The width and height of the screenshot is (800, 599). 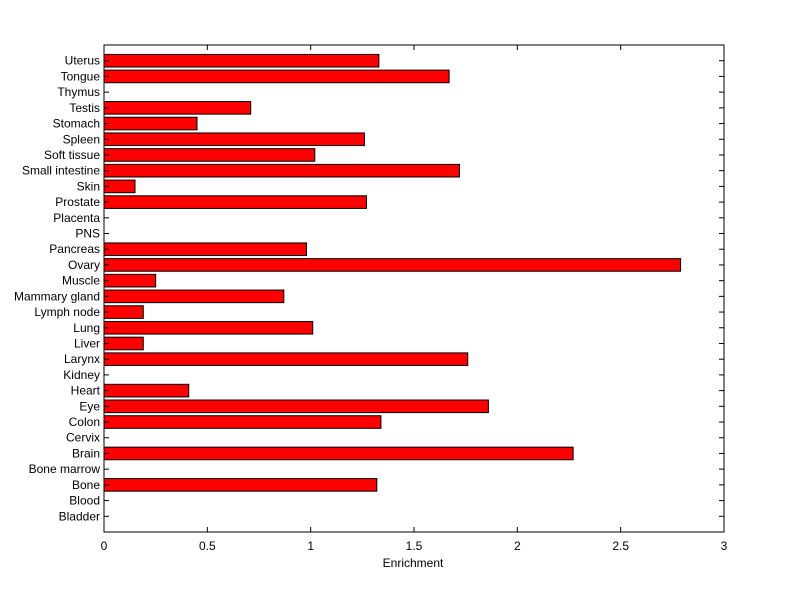 I want to click on y-tick-label-testis: Testis, so click(x=84, y=108).